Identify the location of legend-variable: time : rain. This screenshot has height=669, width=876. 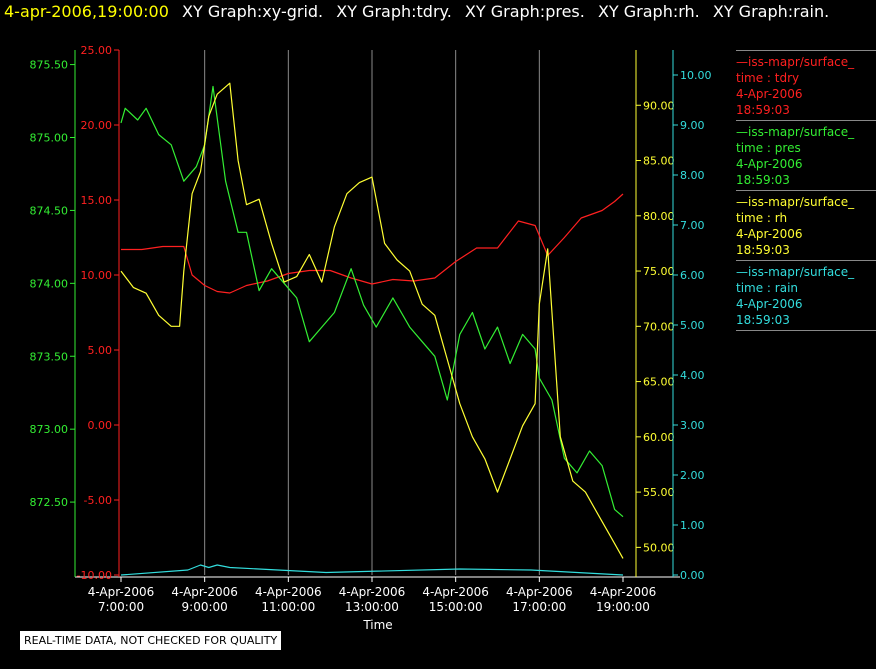
(767, 288).